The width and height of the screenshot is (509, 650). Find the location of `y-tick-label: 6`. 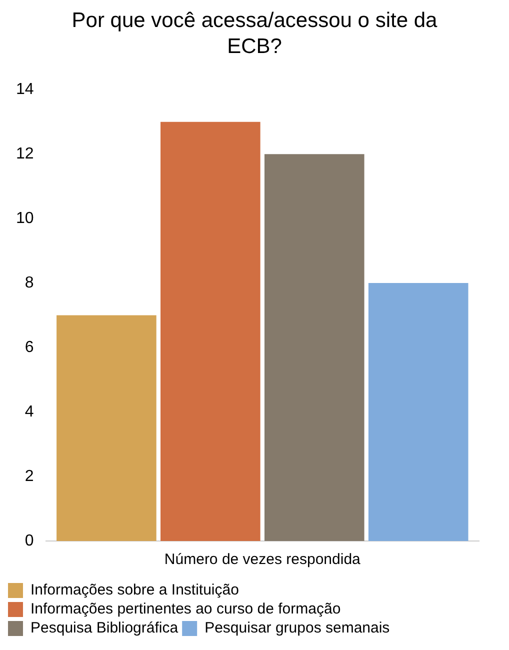

y-tick-label: 6 is located at coordinates (29, 347).